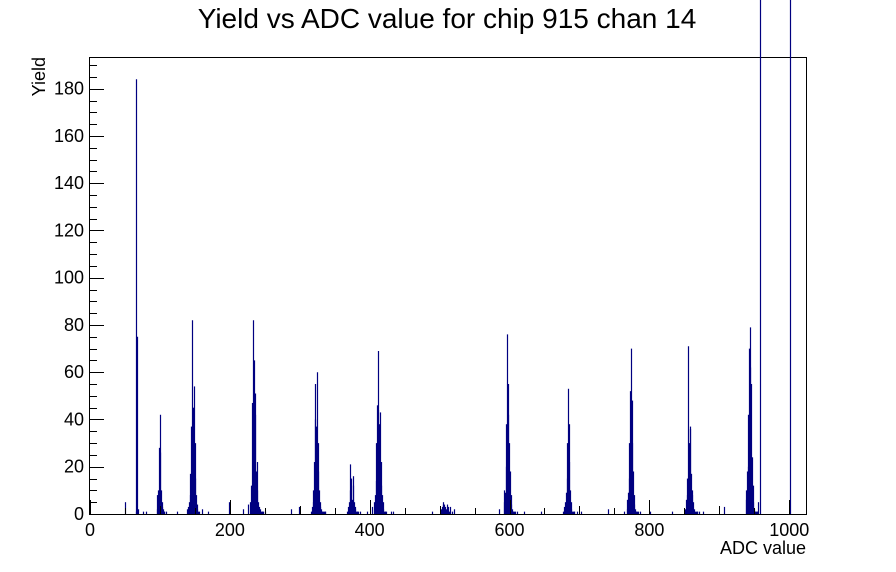  Describe the element at coordinates (74, 372) in the screenshot. I see `y-tick-label: 60` at that location.